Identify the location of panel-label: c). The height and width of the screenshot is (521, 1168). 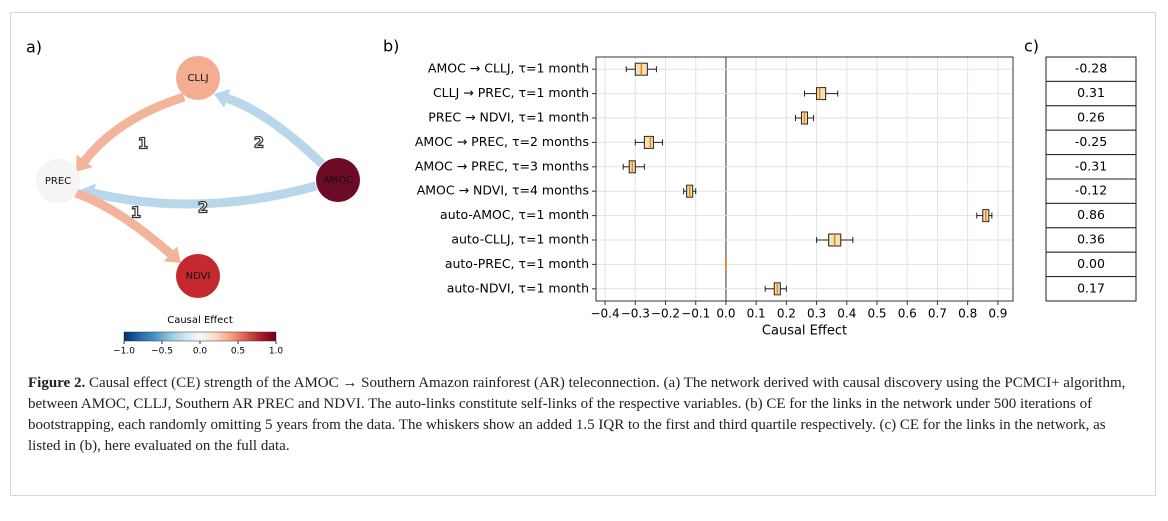
(1031, 46).